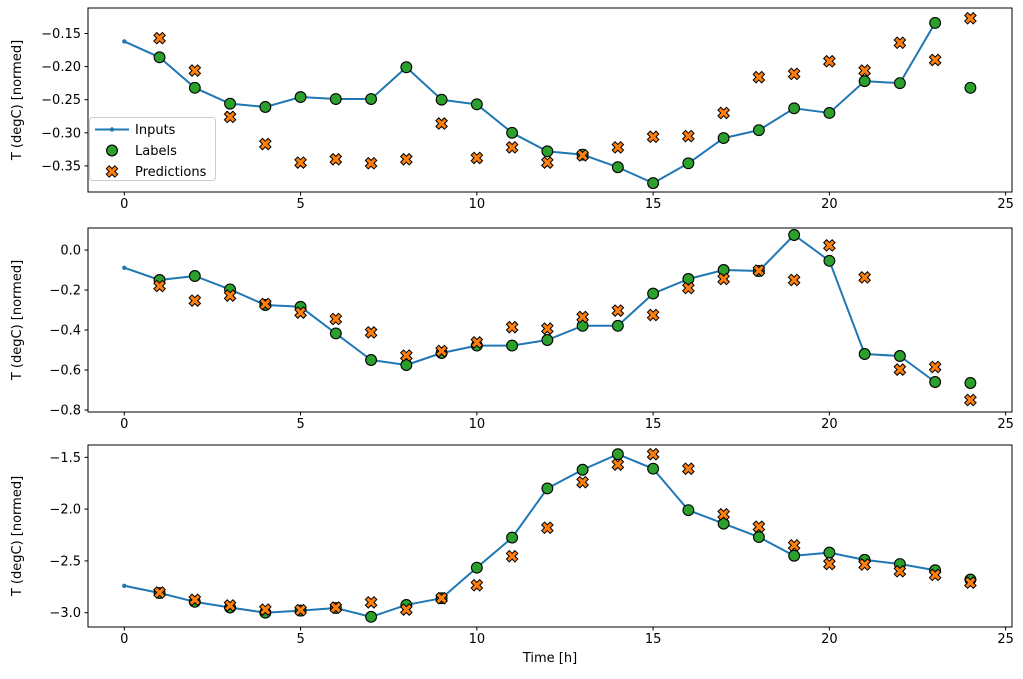  What do you see at coordinates (156, 172) in the screenshot?
I see `legend-item-predictions: Predictions` at bounding box center [156, 172].